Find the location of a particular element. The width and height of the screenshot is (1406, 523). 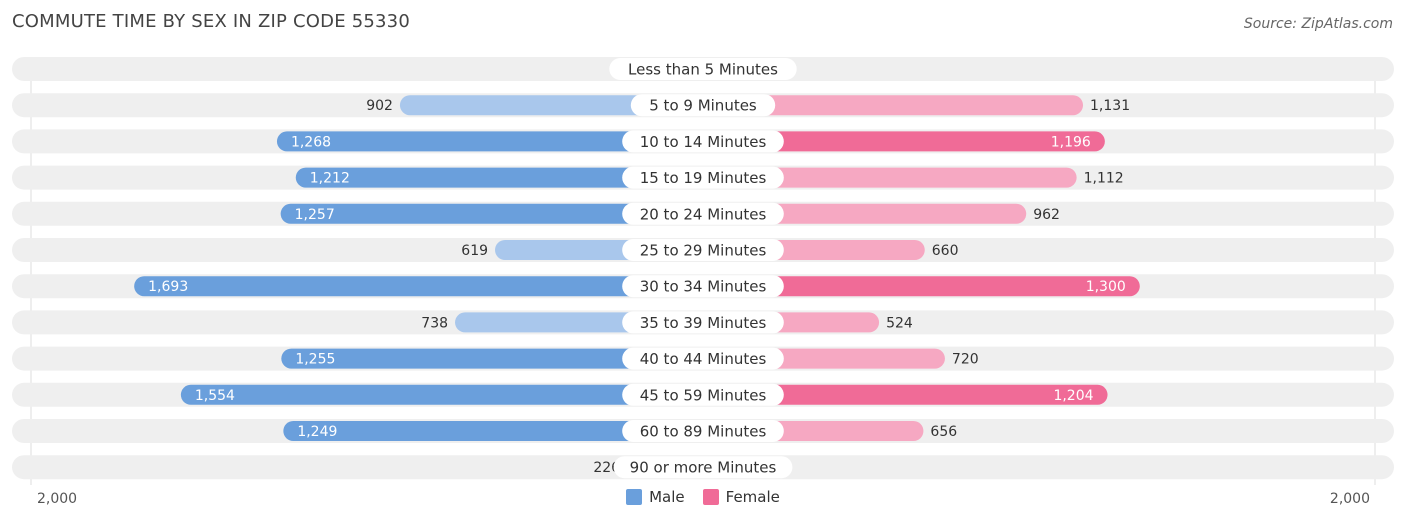

legend-item-male: Male is located at coordinates (655, 497).